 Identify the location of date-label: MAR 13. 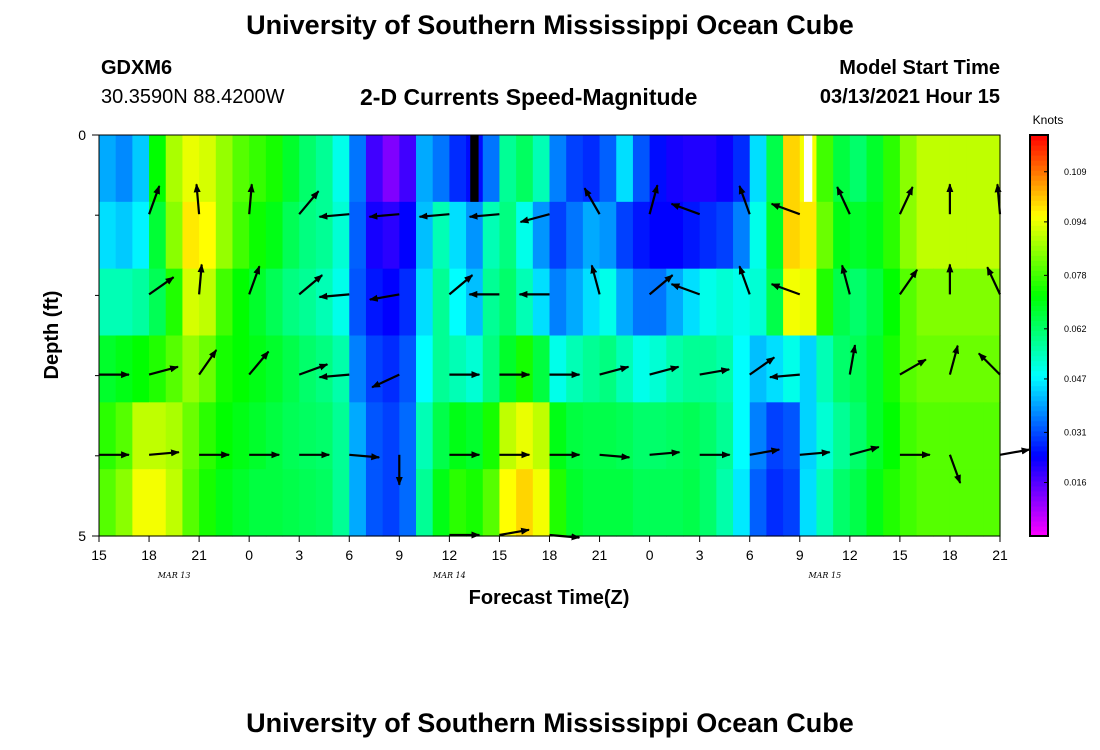
(174, 575).